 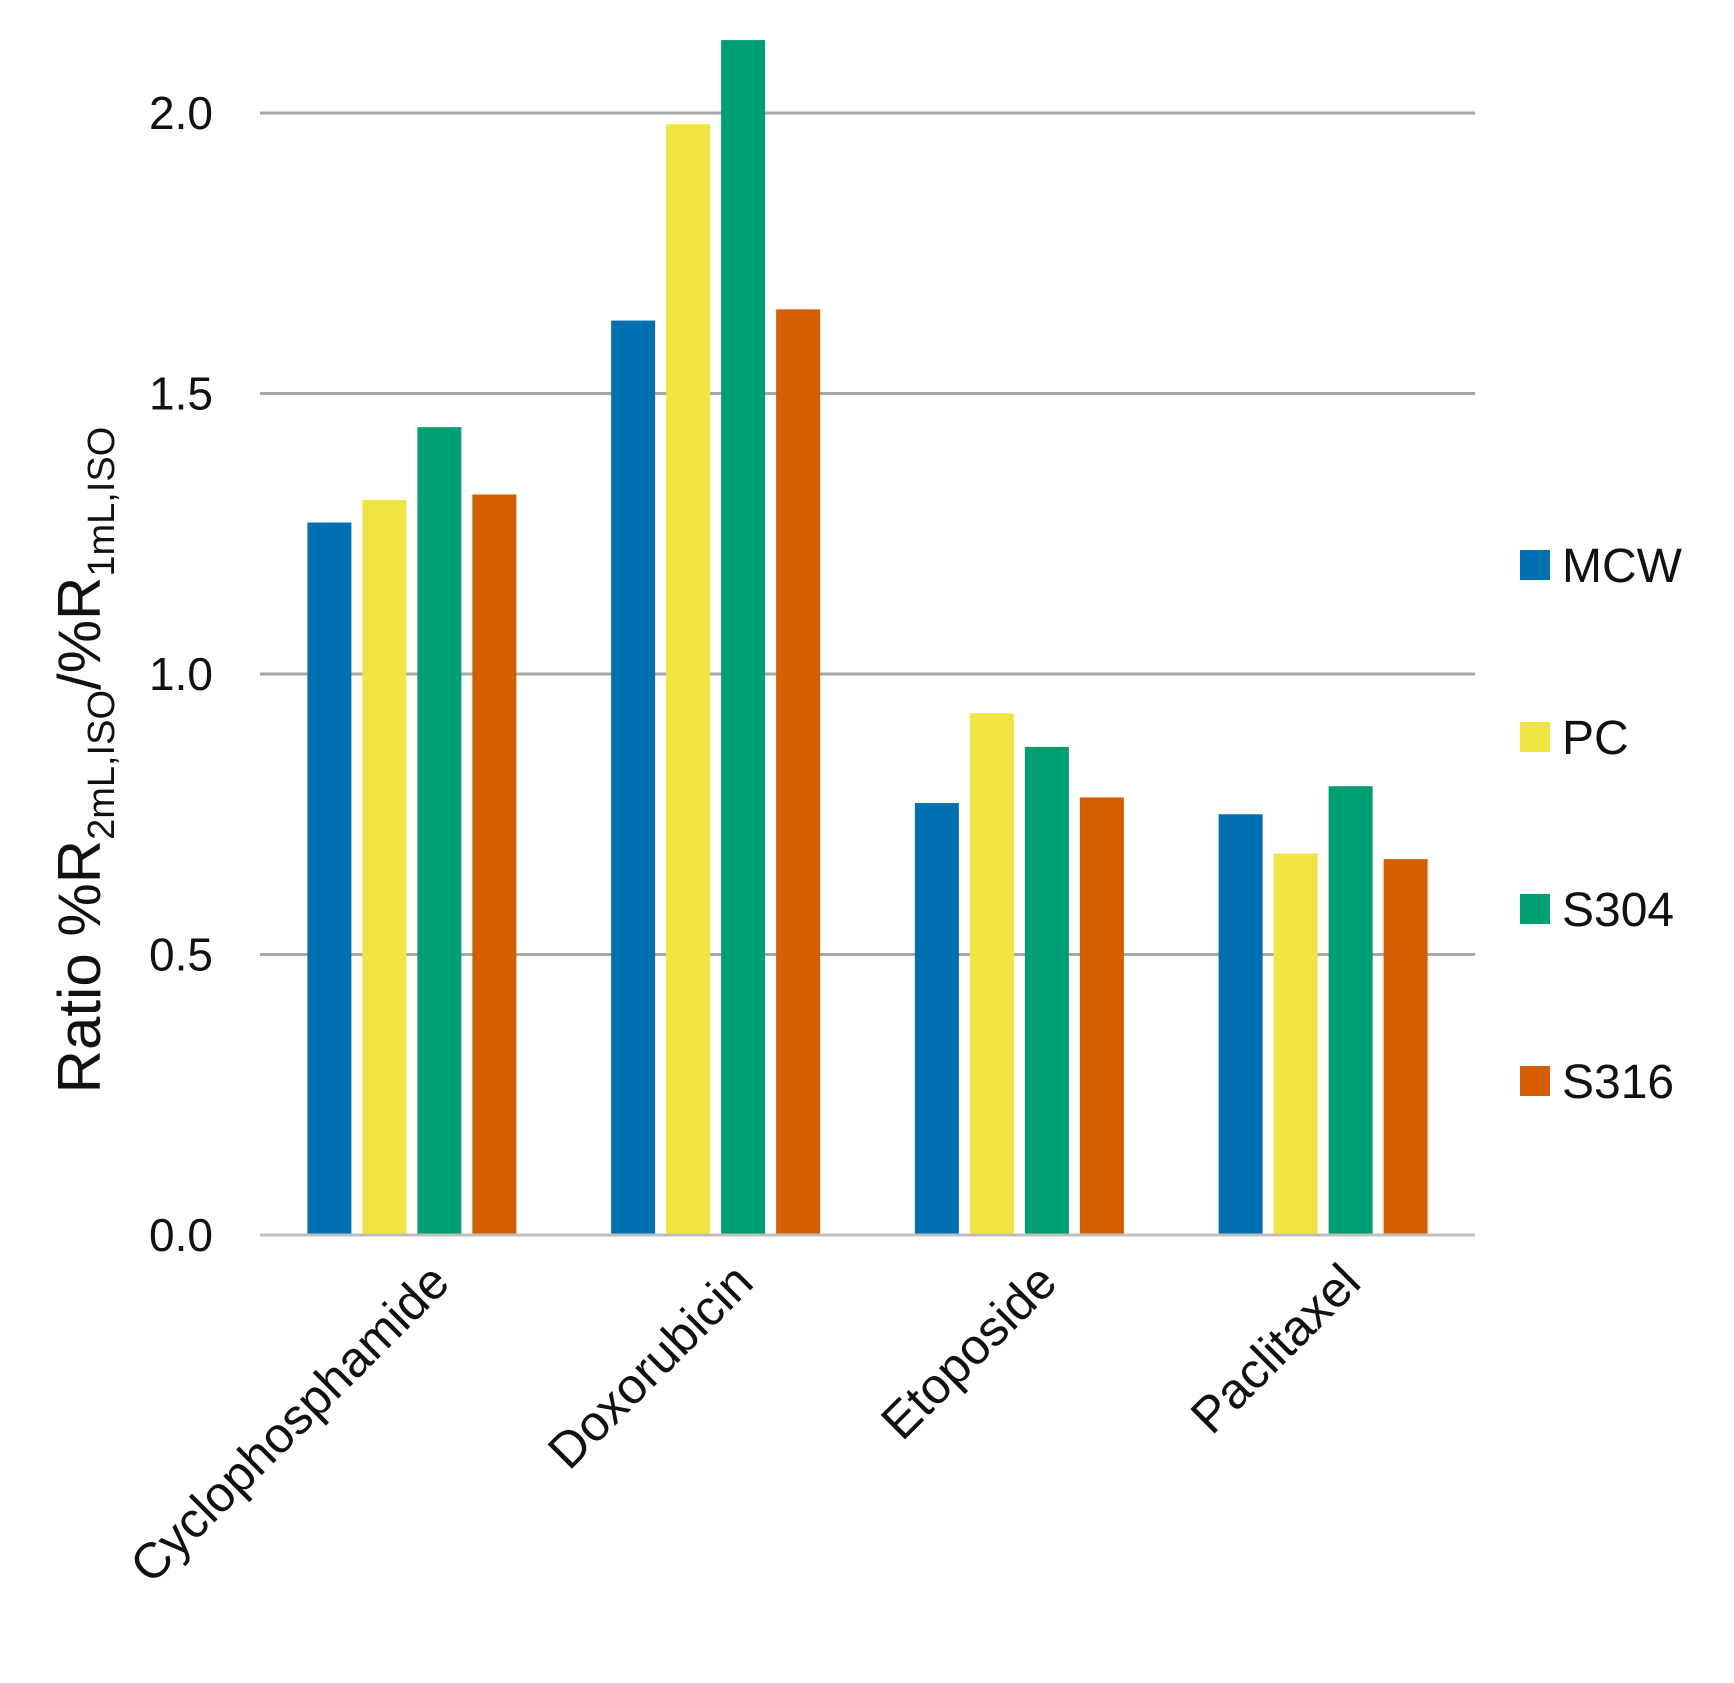 I want to click on y-tick-label: 1.0, so click(x=181, y=674).